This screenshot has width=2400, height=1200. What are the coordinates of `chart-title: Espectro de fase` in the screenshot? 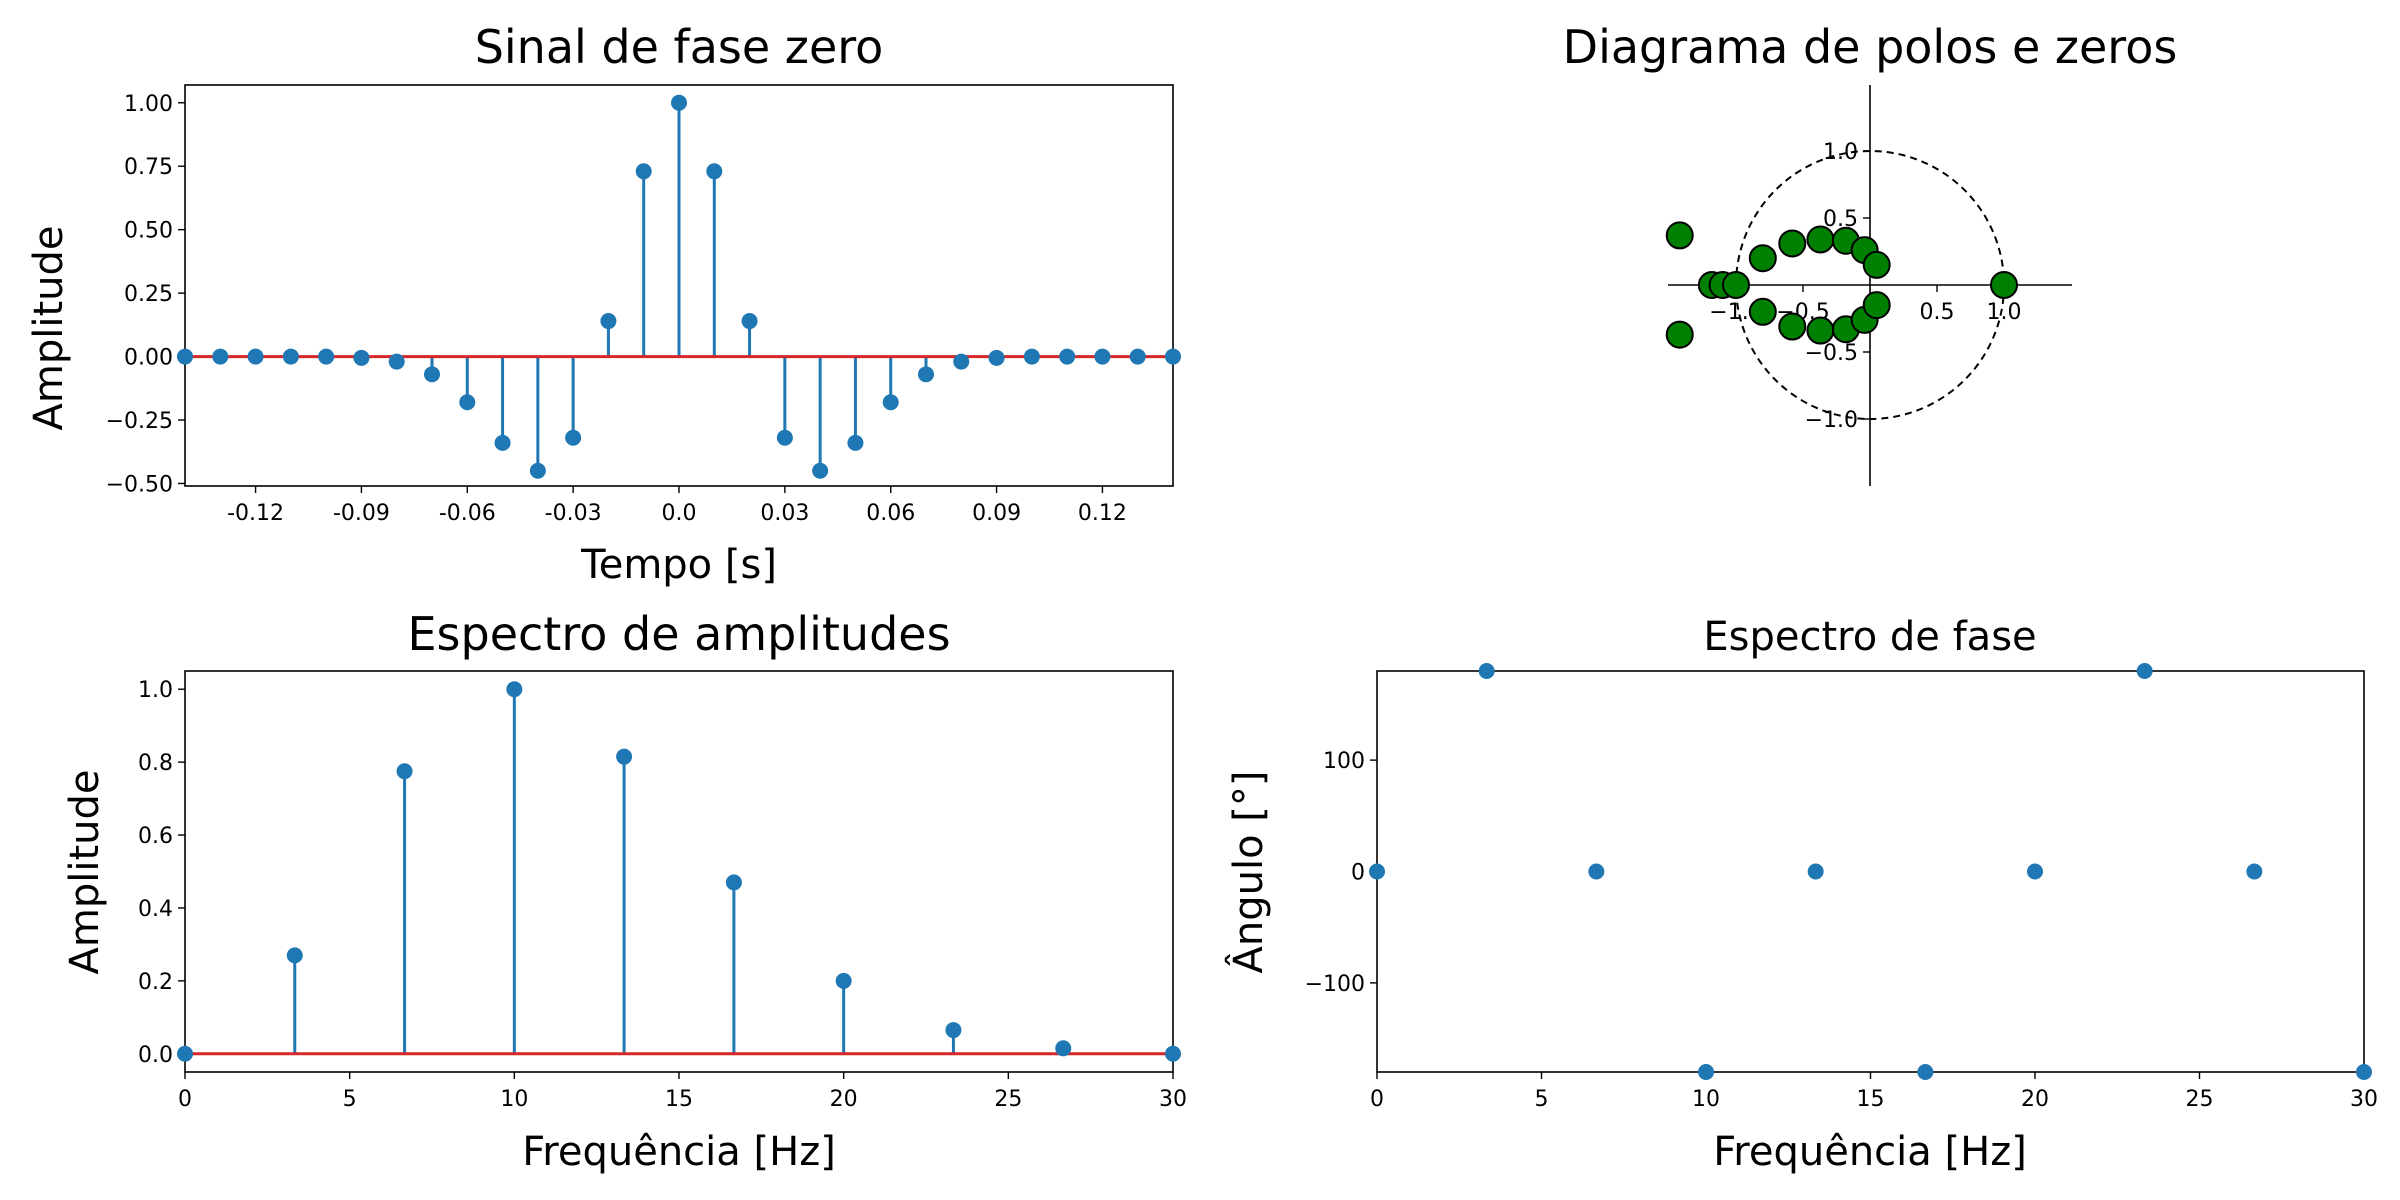 It's located at (1869, 637).